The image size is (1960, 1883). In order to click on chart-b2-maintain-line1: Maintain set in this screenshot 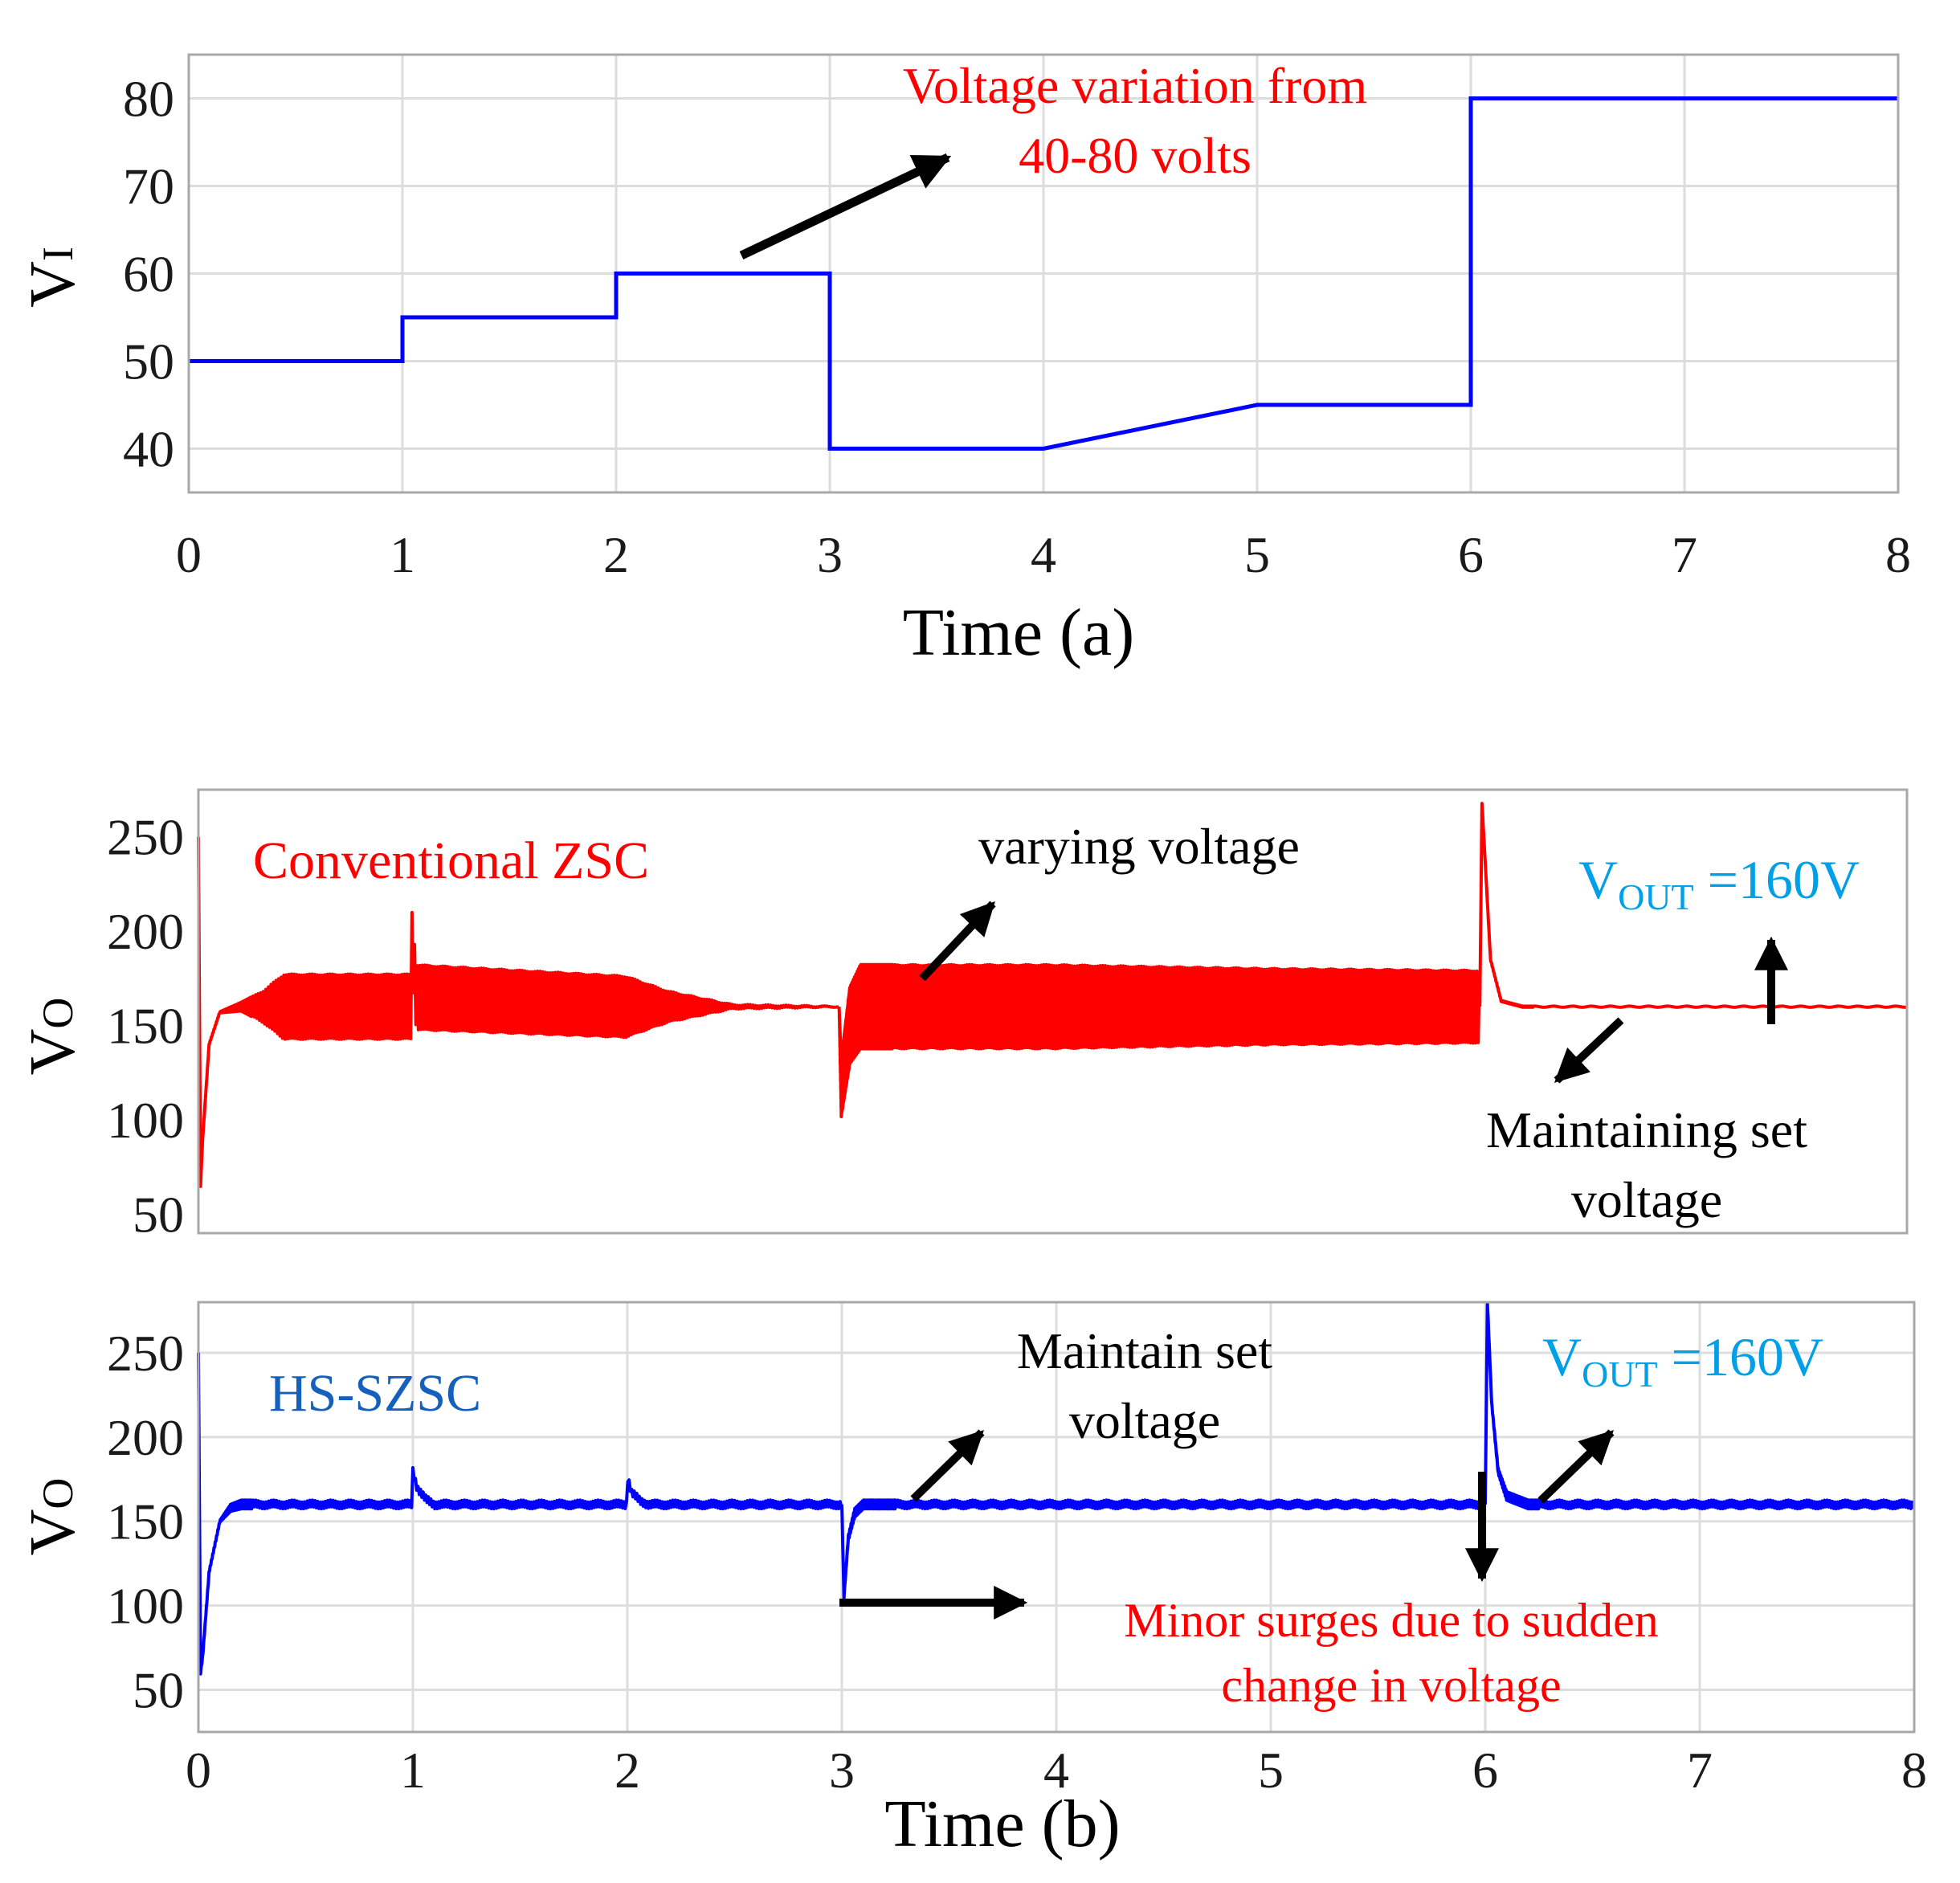, I will do `click(1145, 1351)`.